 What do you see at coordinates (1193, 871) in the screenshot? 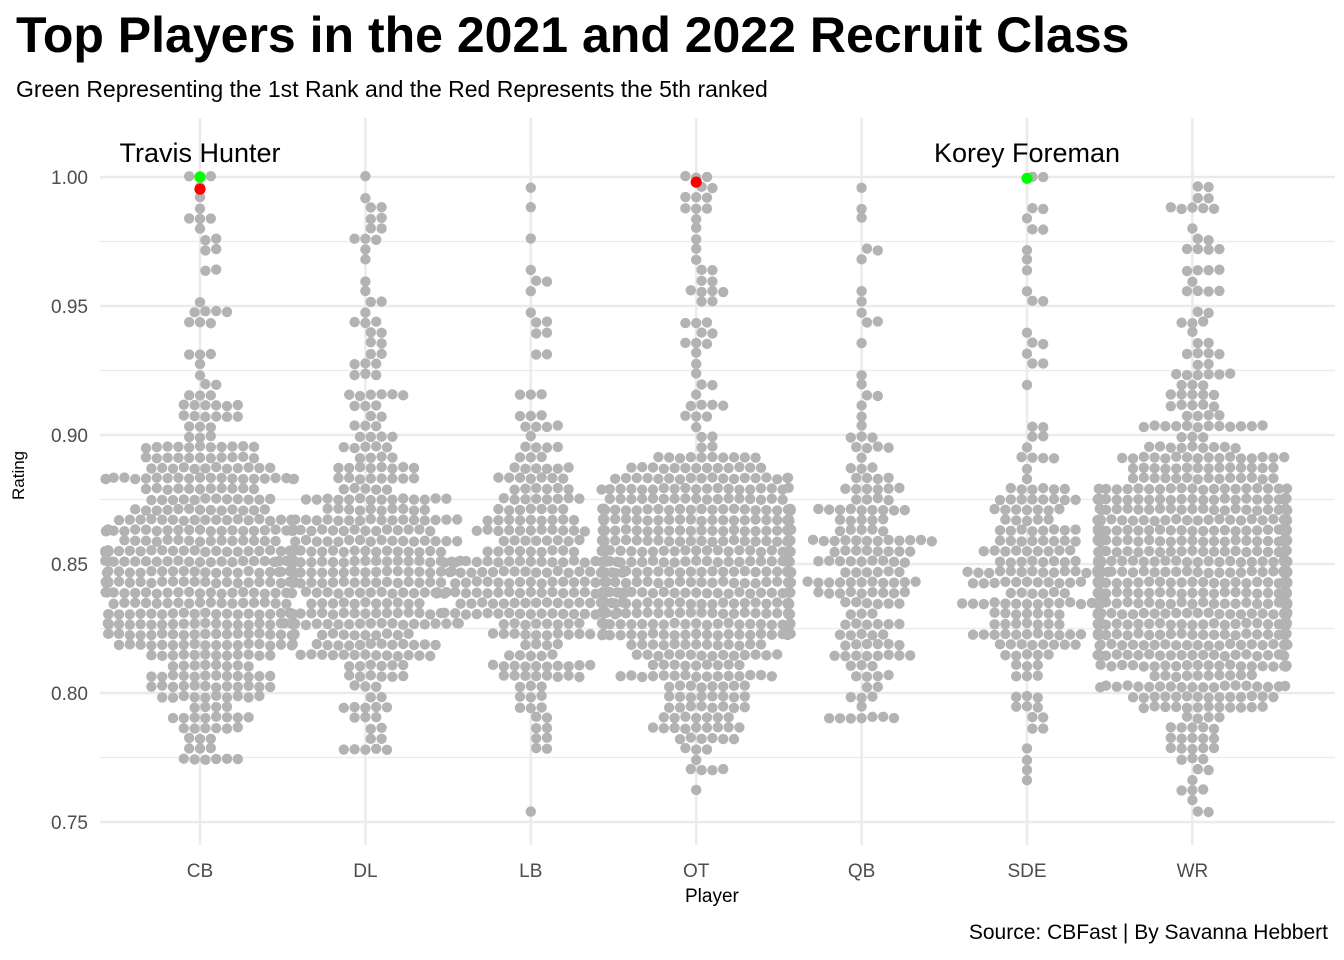
I see `x-tick-label: WR` at bounding box center [1193, 871].